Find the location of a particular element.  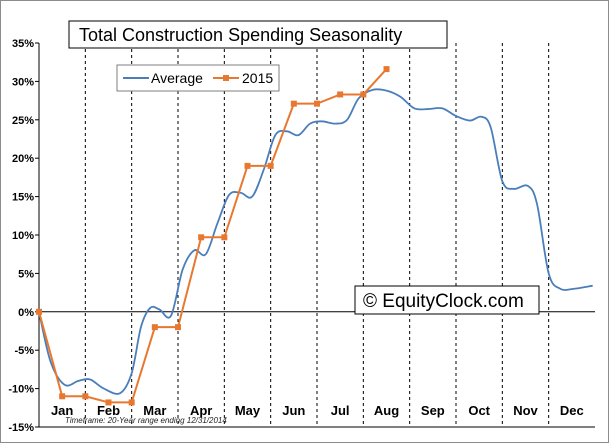

y-tick-label: -10% is located at coordinates (21, 390).